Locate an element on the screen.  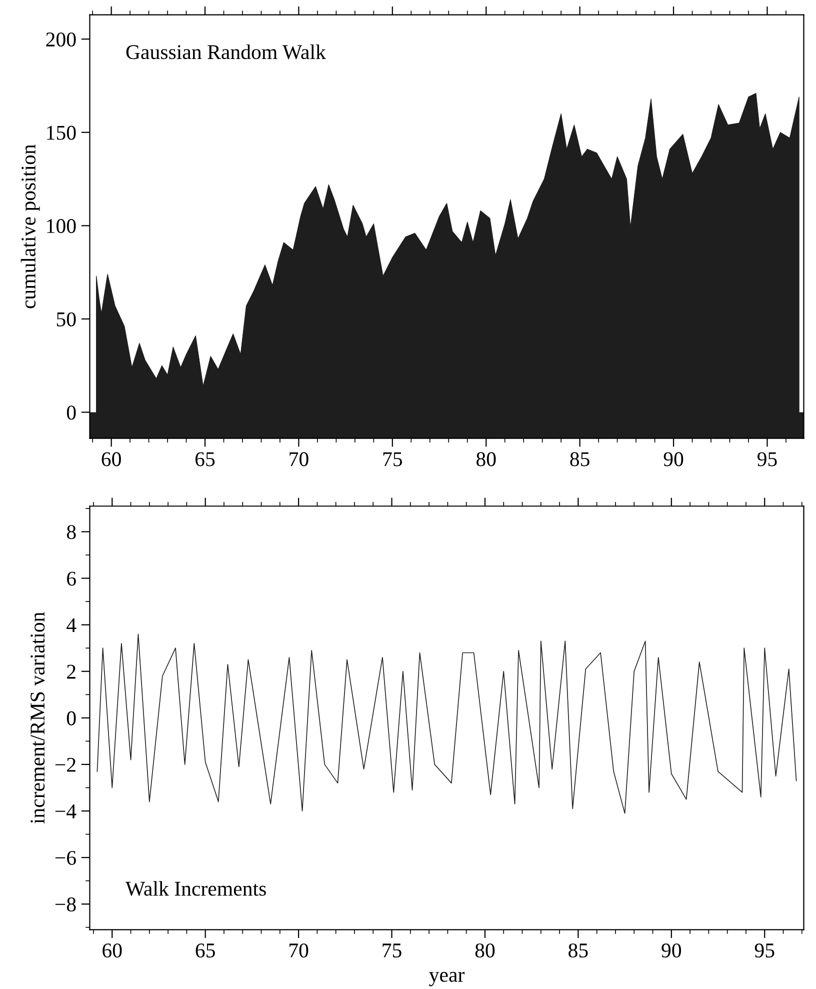
text: Walk Increments is located at coordinates (195, 888).